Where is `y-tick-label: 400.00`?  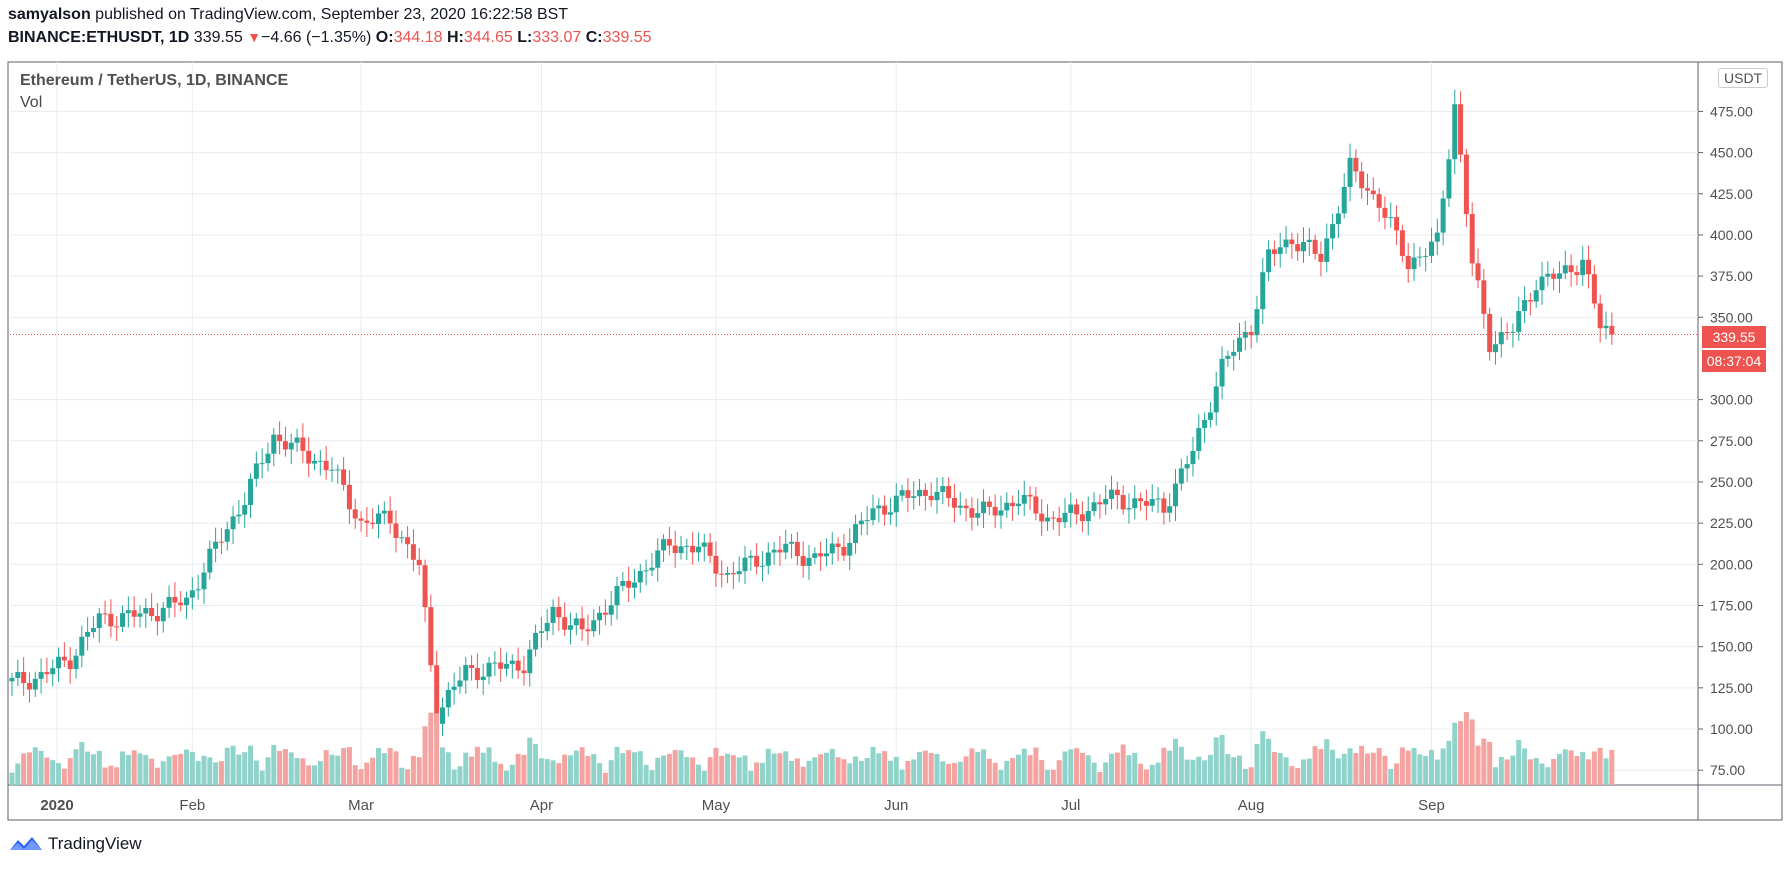
y-tick-label: 400.00 is located at coordinates (1731, 235).